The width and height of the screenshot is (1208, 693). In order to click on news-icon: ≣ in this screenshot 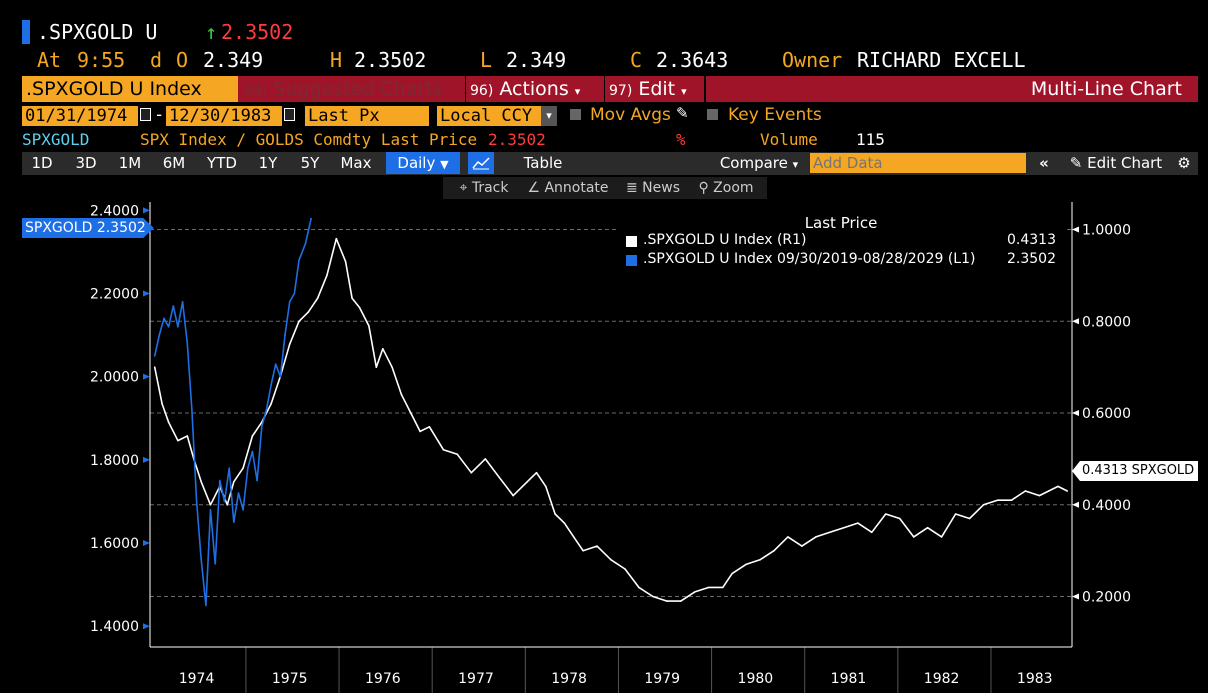, I will do `click(631, 188)`.